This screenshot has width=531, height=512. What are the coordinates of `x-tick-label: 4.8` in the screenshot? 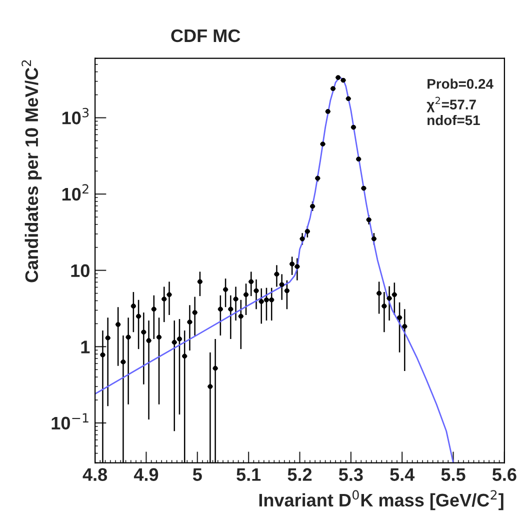 It's located at (95, 474).